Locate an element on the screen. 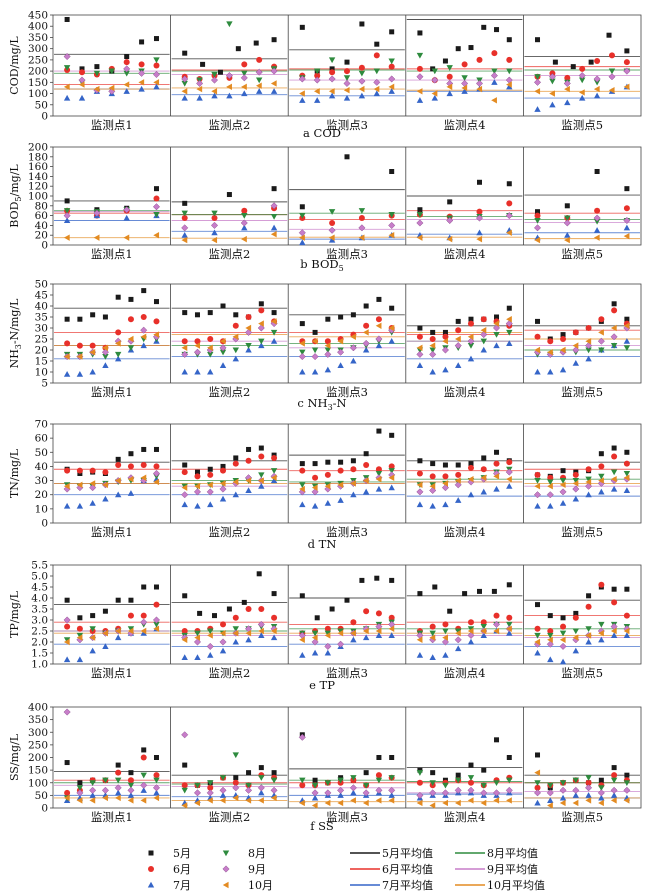  y-tick-label: 2.5 is located at coordinates (39, 632).